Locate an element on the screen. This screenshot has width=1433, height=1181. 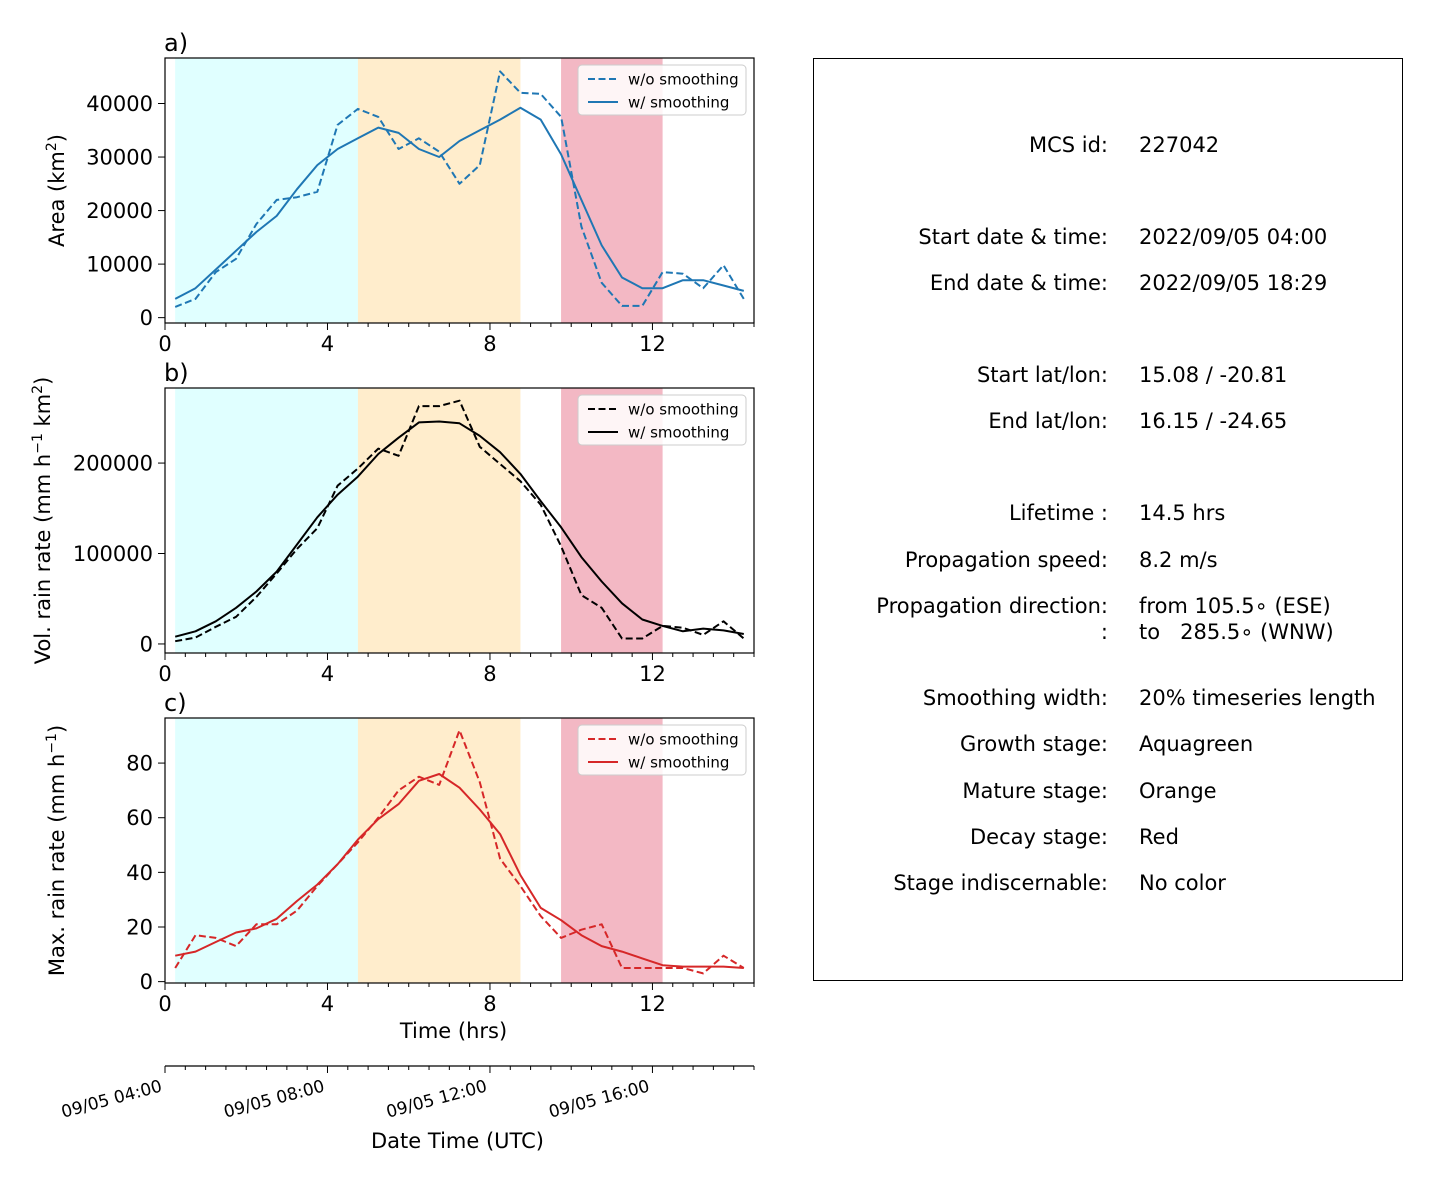
info-key: End date & time: is located at coordinates (1018, 283).